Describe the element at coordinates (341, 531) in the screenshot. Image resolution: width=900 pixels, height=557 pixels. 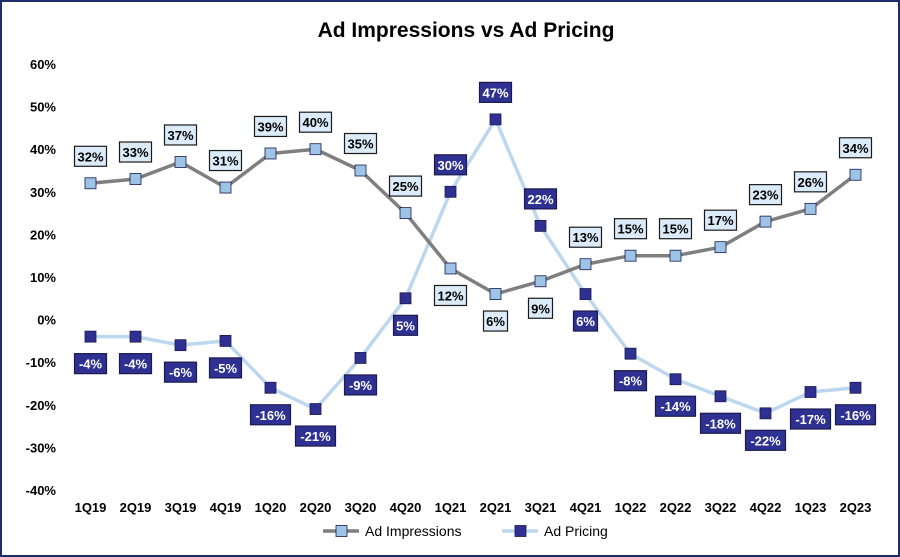
I see `legend-ad-impressions-marker` at that location.